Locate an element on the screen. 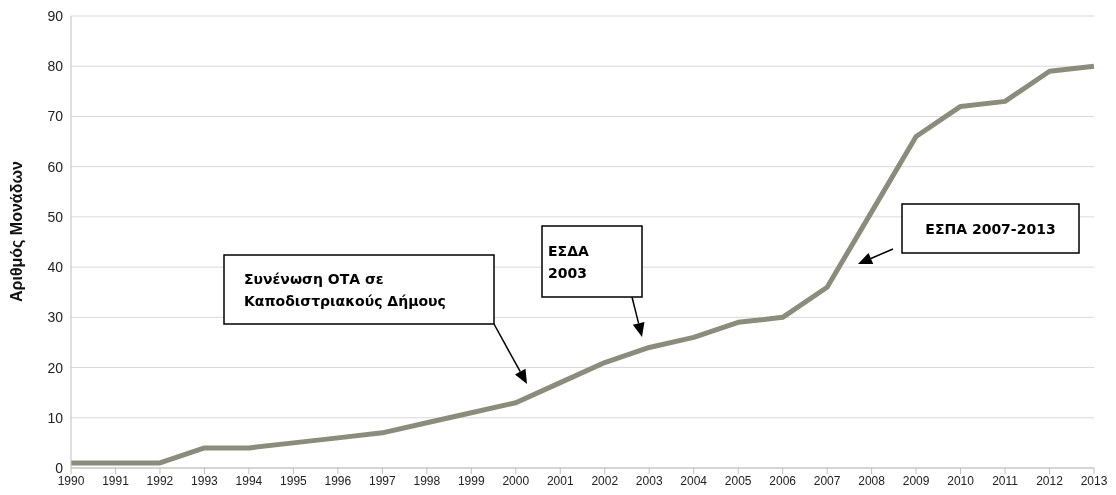 This screenshot has width=1116, height=495. x-tick-label: 2009 is located at coordinates (916, 480).